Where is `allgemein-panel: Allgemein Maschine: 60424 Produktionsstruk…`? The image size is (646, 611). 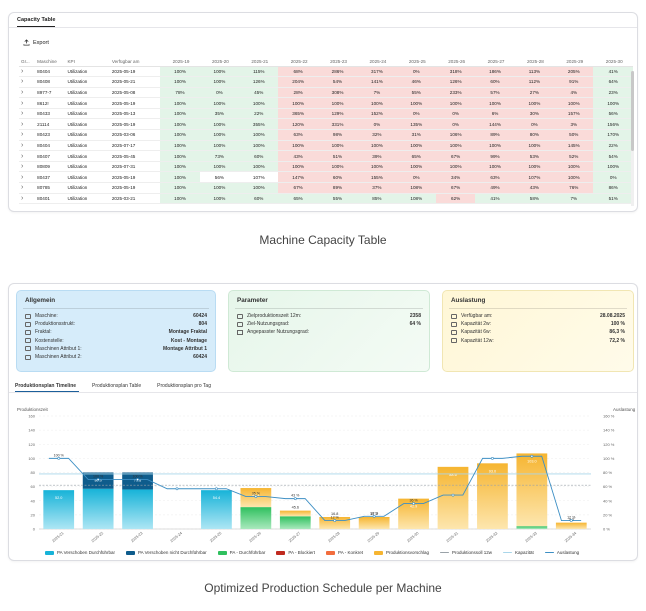
allgemein-panel: Allgemein Maschine: 60424 Produktionsstruk… is located at coordinates (116, 331).